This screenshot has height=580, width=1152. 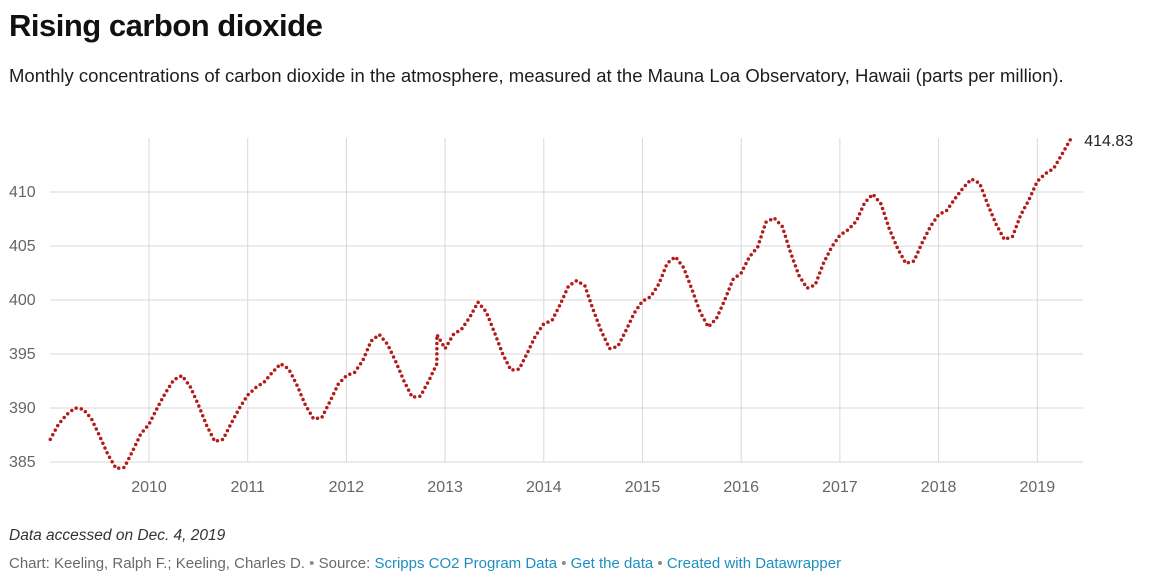 What do you see at coordinates (466, 563) in the screenshot?
I see `source-link: Scripps CO2 Program Data` at bounding box center [466, 563].